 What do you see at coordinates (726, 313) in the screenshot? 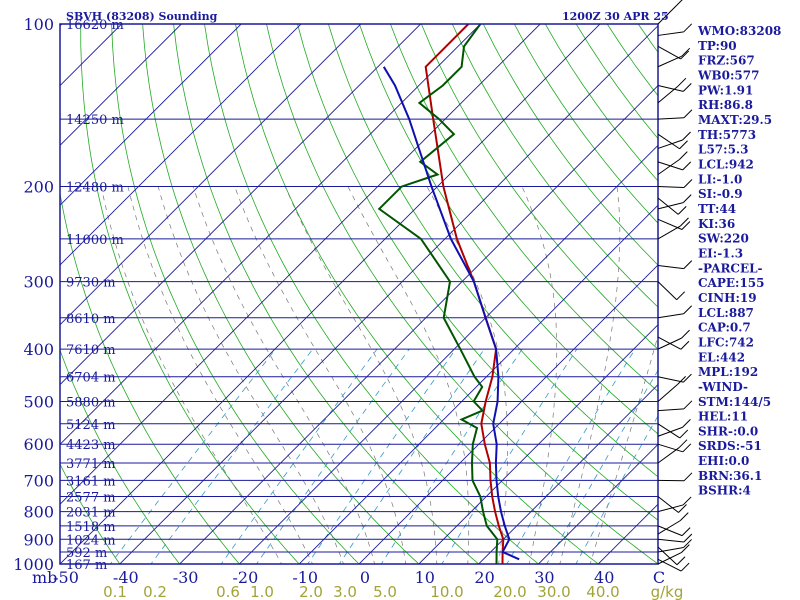
I see `index-value: LCL:887` at bounding box center [726, 313].